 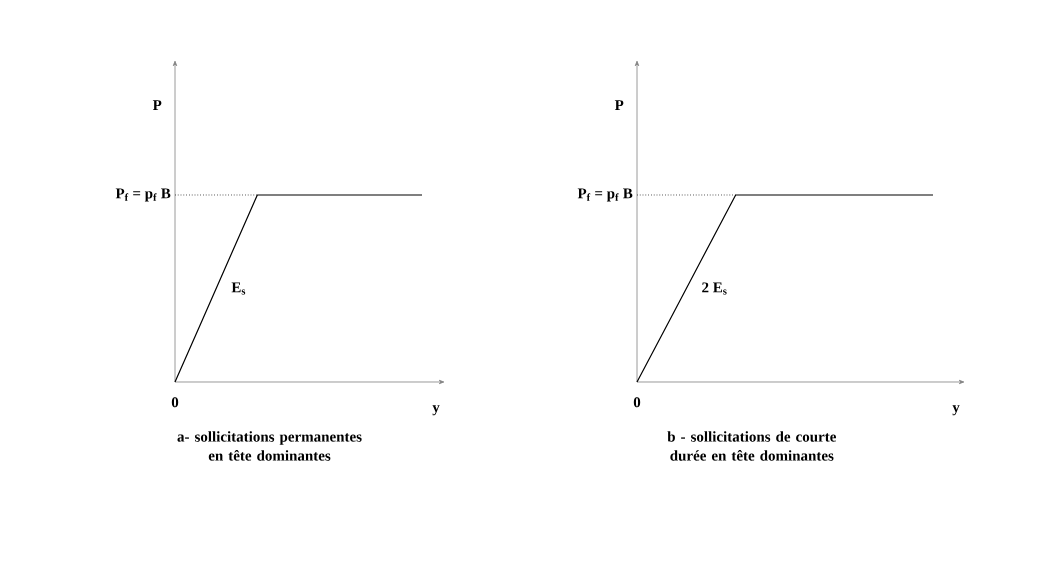 What do you see at coordinates (269, 446) in the screenshot?
I see `text: a- sollicitations permanentes en tête dominantes` at bounding box center [269, 446].